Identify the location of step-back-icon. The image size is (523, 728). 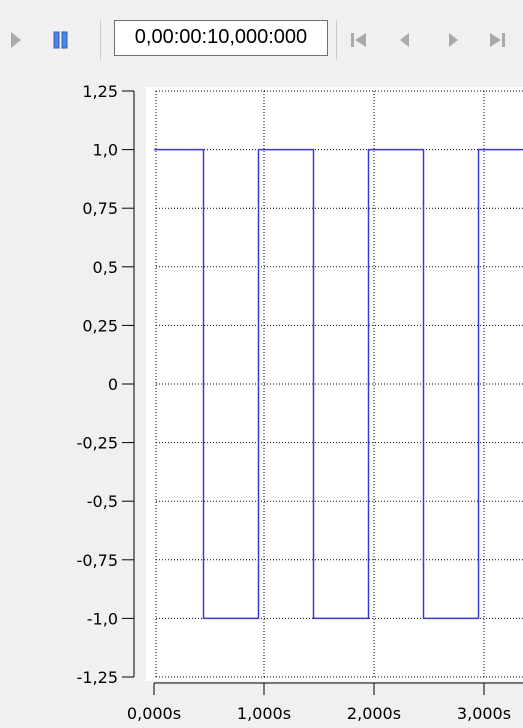
(404, 40).